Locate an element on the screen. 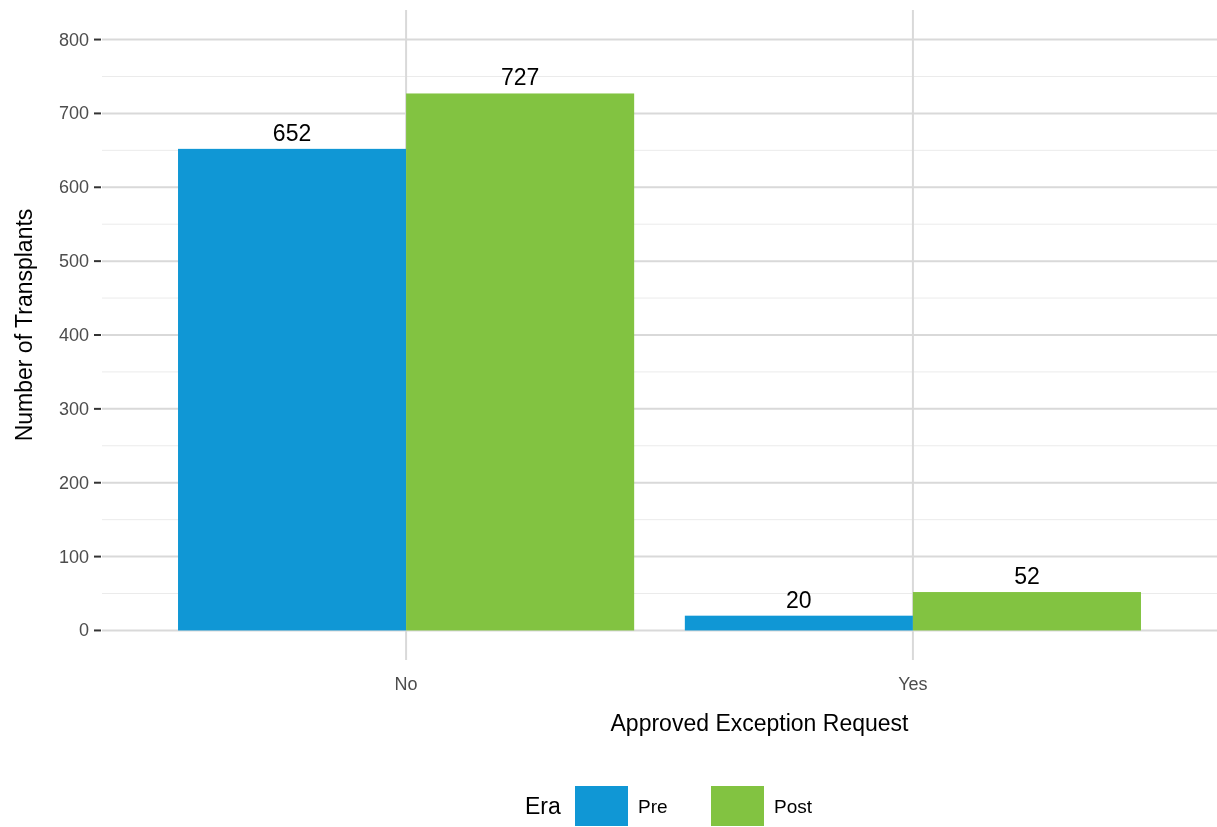 The width and height of the screenshot is (1217, 827). x-axis-title: Approved Exception Request is located at coordinates (760, 723).